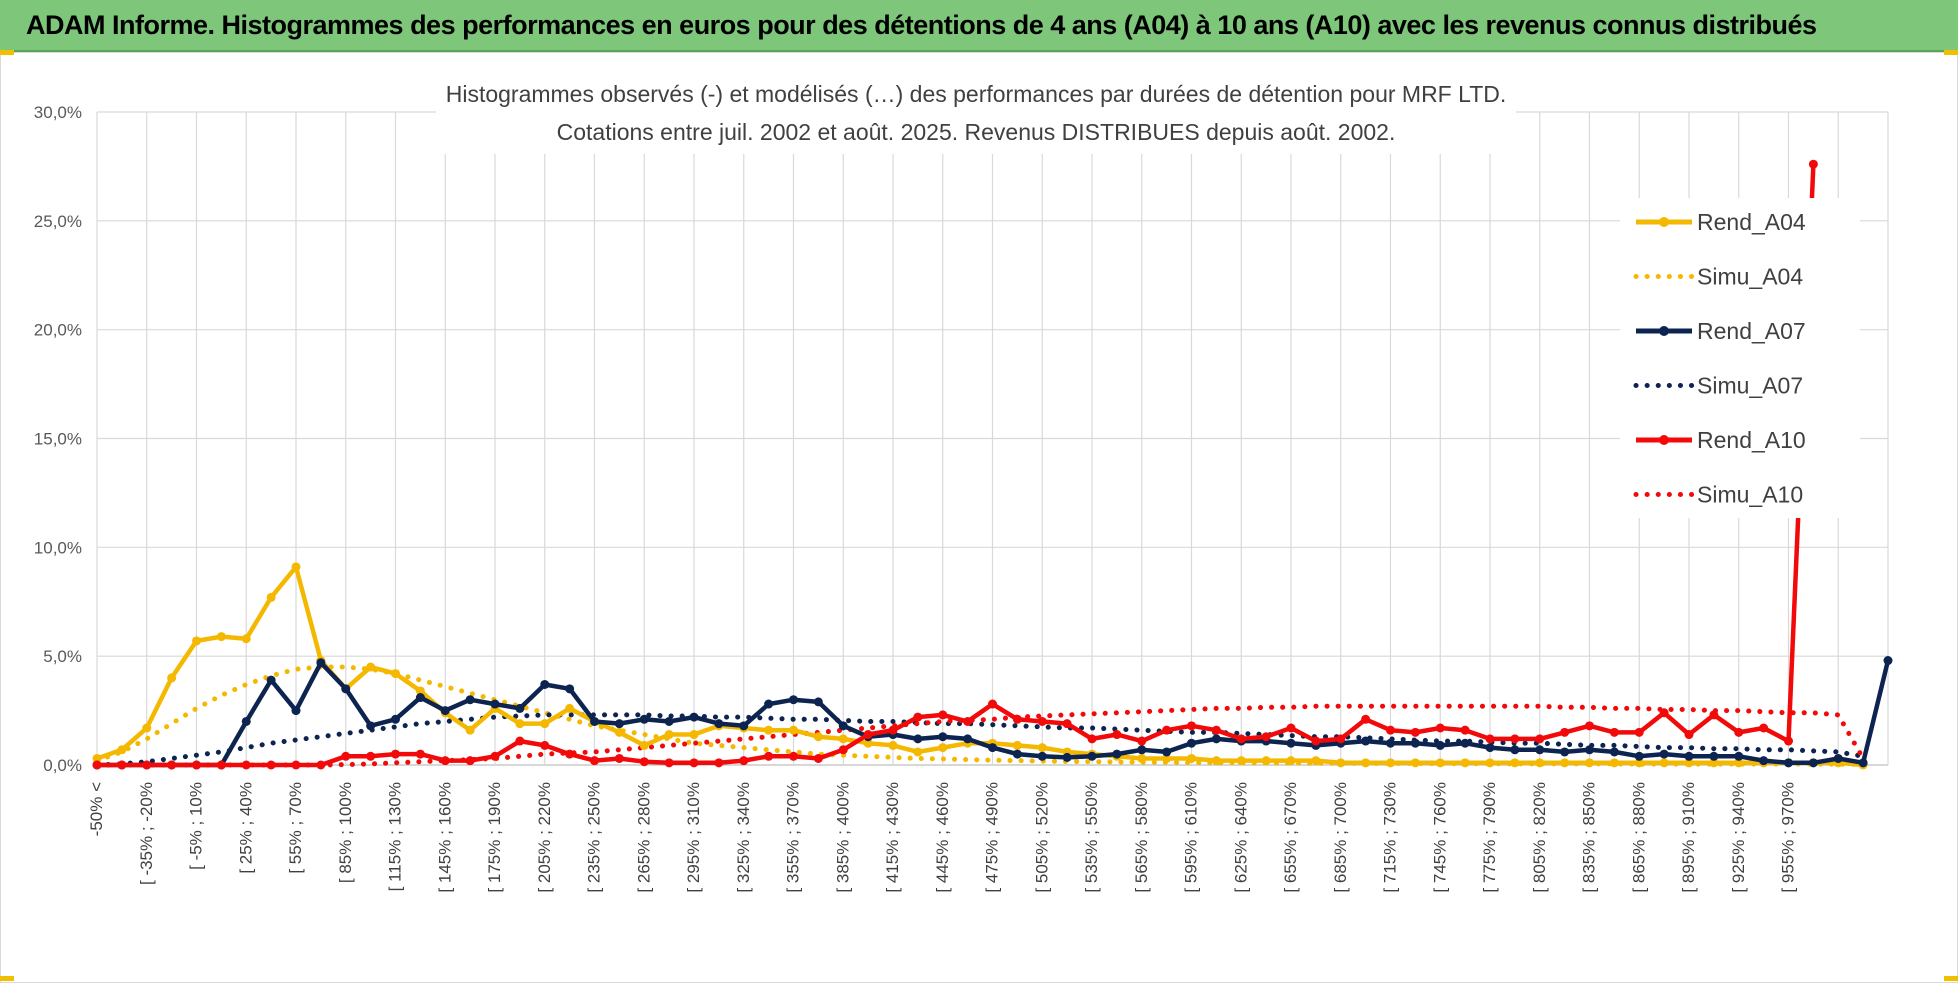  I want to click on x-tick-label: [ 385% ; 400%, so click(842, 837).